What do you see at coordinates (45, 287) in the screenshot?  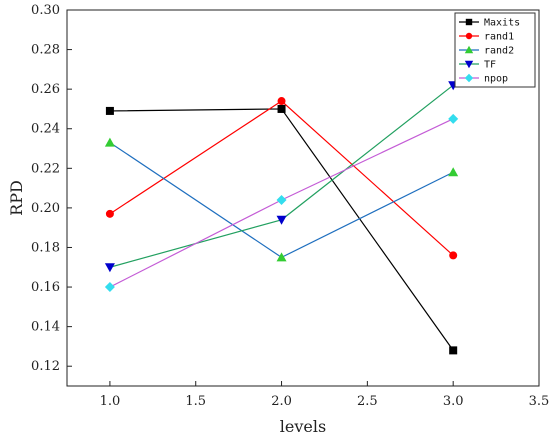 I see `y-tick-label: 0.16` at bounding box center [45, 287].